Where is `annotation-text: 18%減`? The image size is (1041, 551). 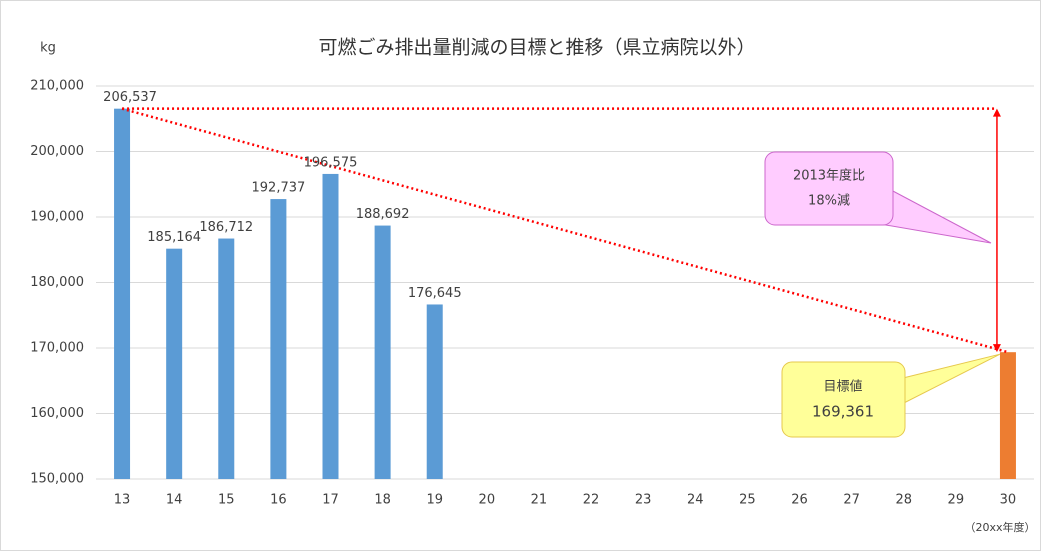 annotation-text: 18%減 is located at coordinates (829, 201).